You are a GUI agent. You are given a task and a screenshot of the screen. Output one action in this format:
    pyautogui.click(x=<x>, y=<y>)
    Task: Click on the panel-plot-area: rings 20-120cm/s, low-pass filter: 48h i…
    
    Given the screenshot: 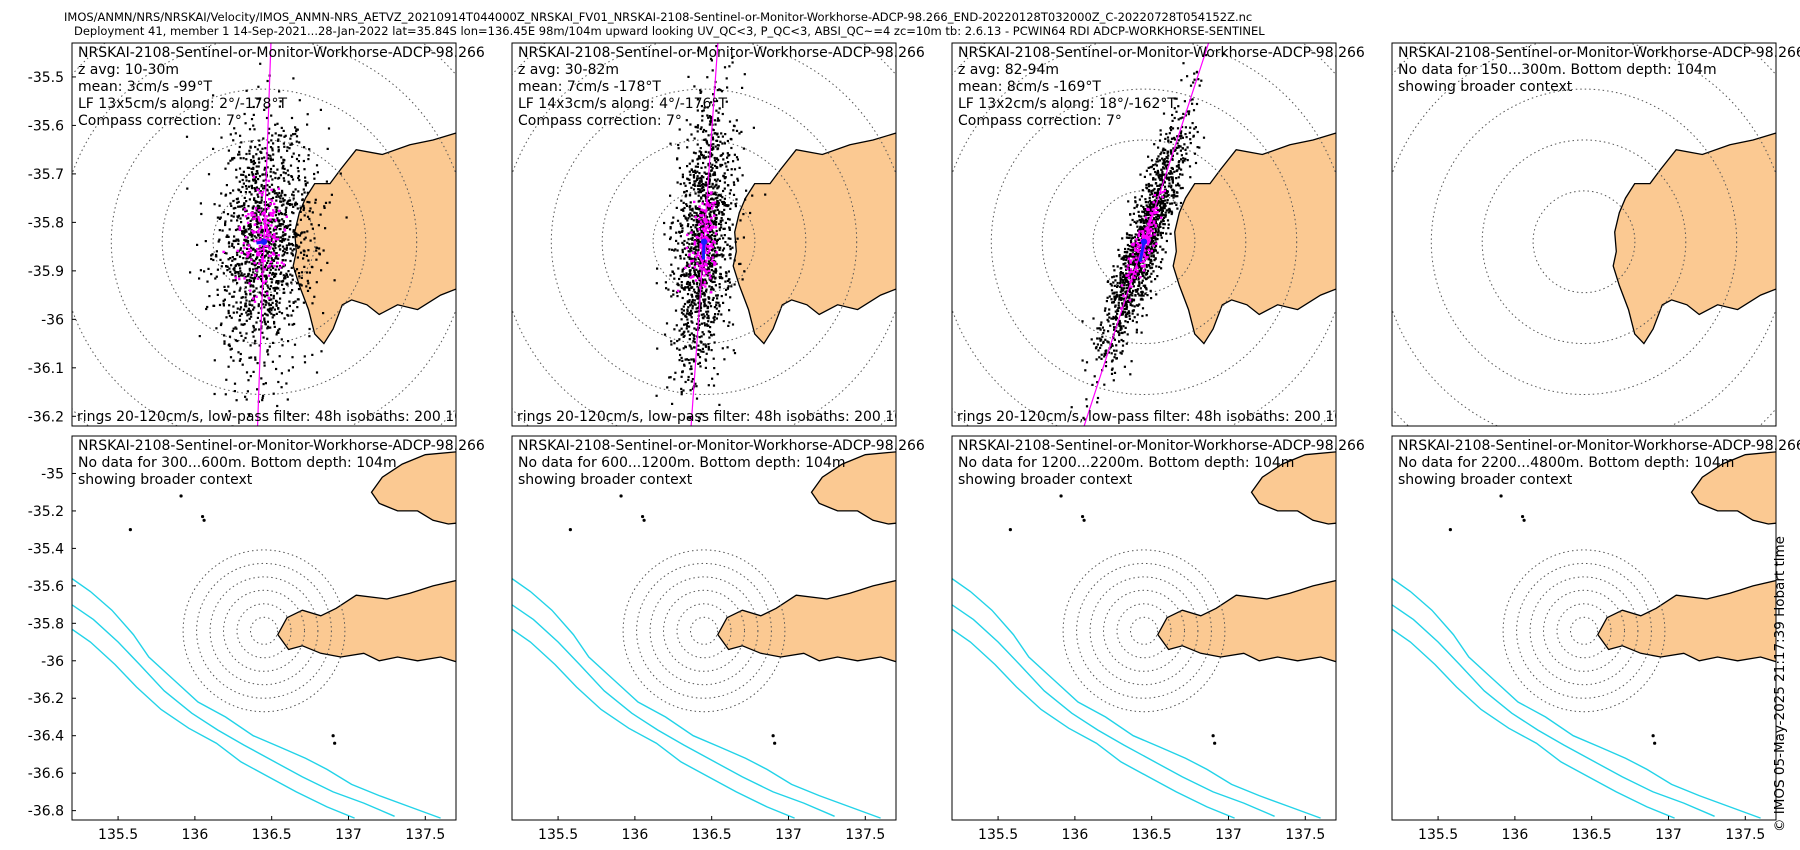 What is the action you would take?
    pyautogui.click(x=1144, y=234)
    